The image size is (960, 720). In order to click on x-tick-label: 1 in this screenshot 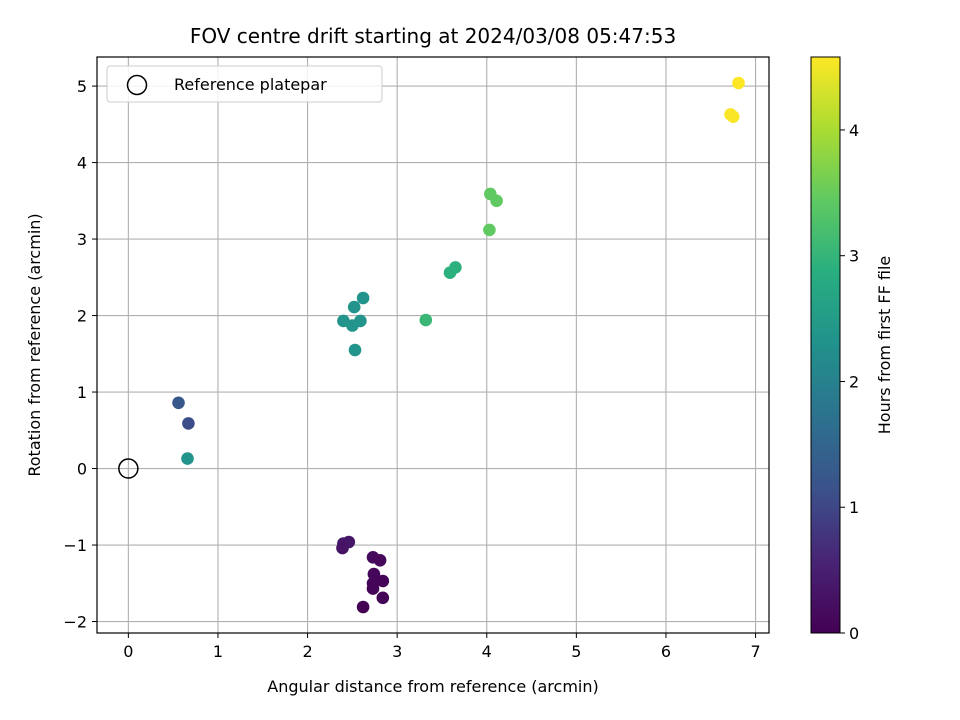, I will do `click(218, 651)`.